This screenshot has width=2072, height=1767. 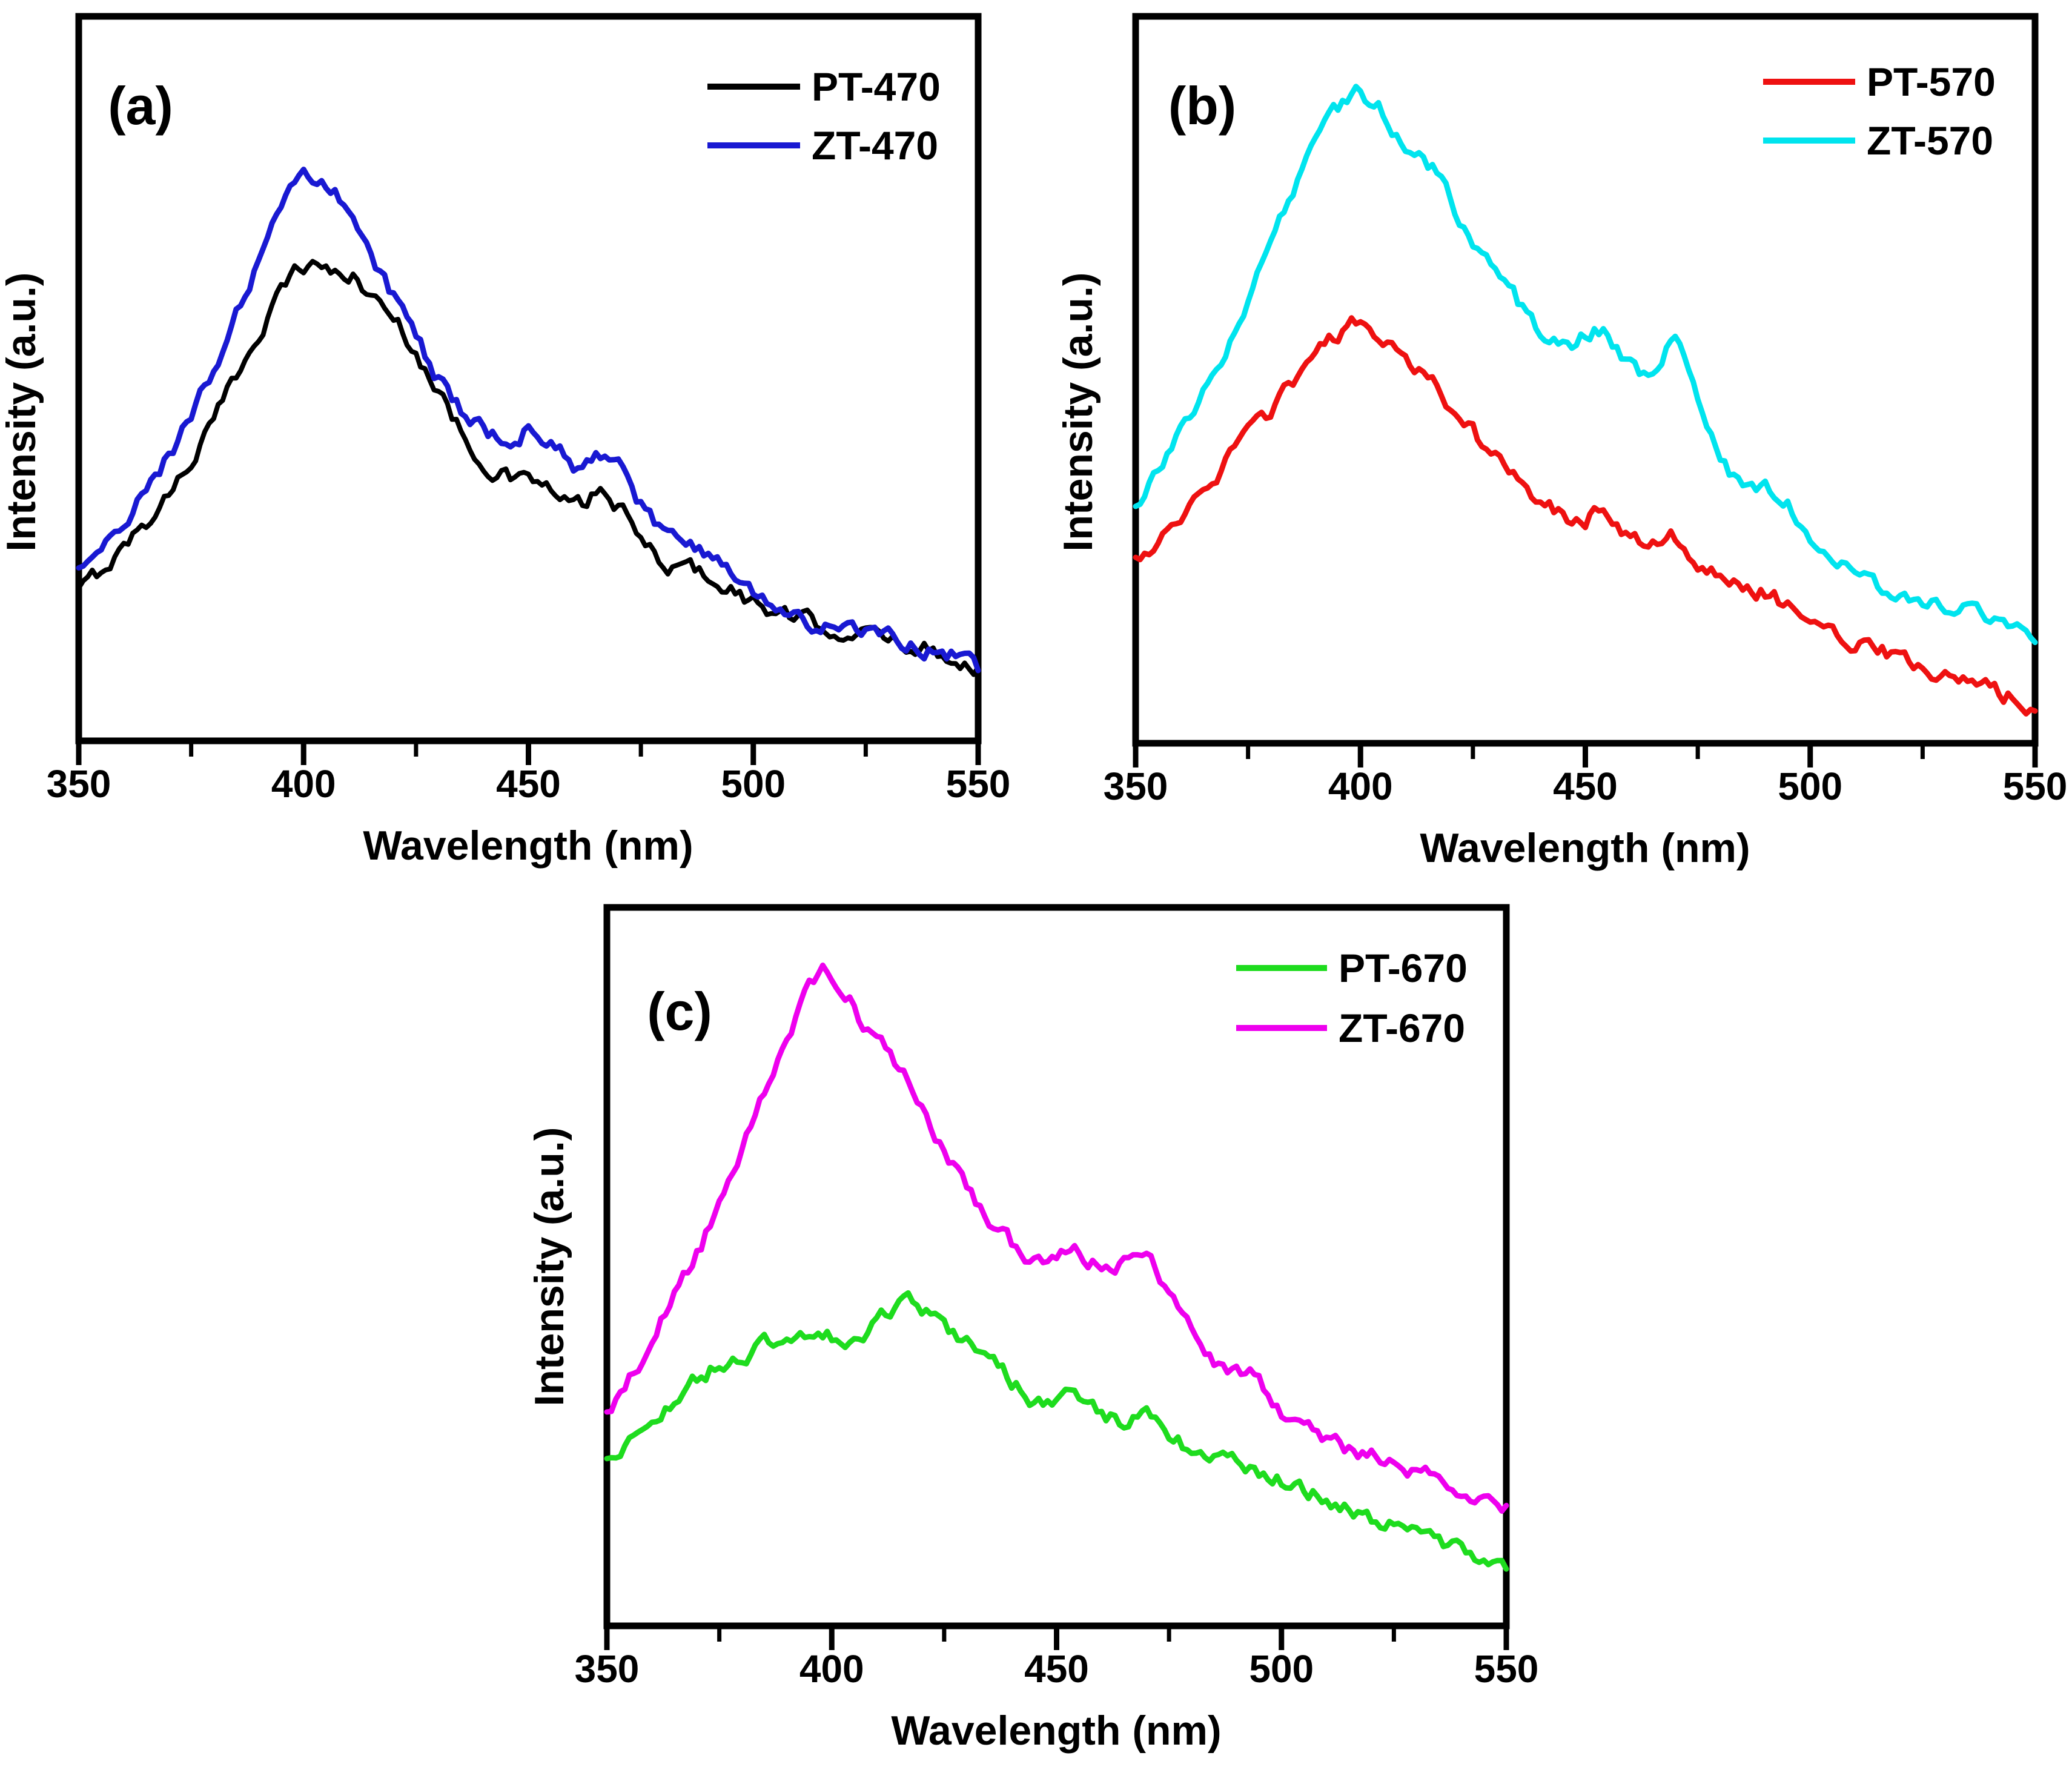 What do you see at coordinates (679, 1011) in the screenshot?
I see `panel-letter-c: (c)` at bounding box center [679, 1011].